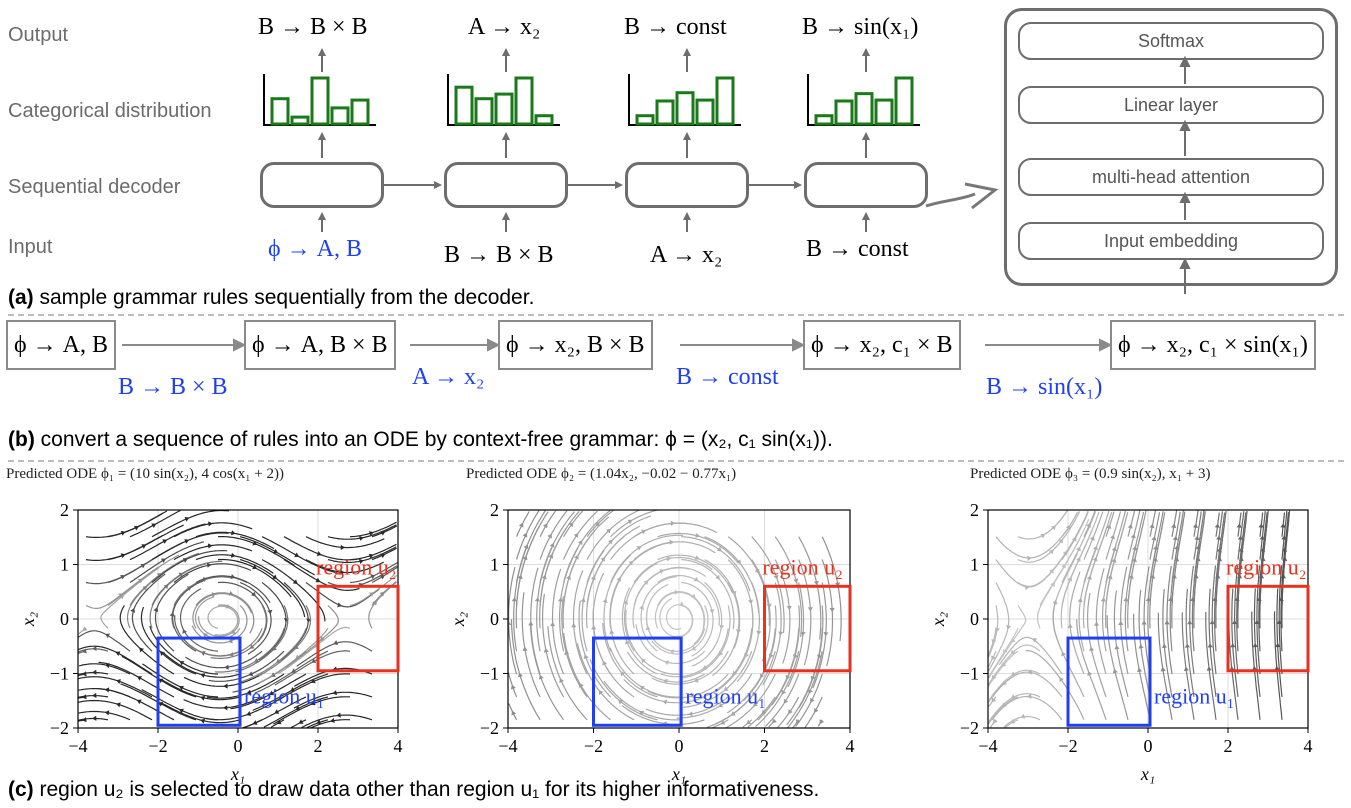  Describe the element at coordinates (499, 255) in the screenshot. I see `input-rule-2: B → B × B` at that location.